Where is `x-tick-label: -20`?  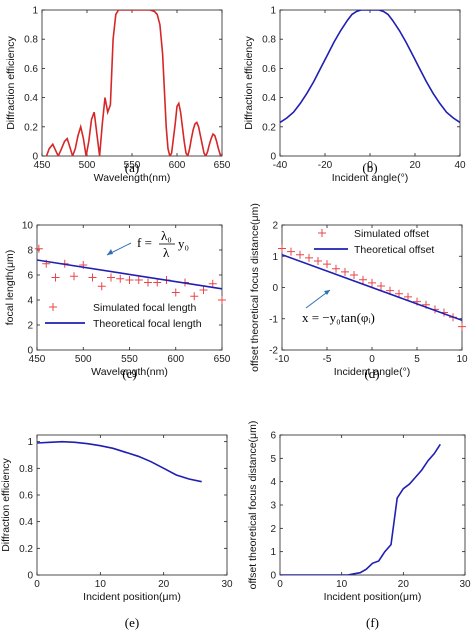
x-tick-label: -20 is located at coordinates (325, 165).